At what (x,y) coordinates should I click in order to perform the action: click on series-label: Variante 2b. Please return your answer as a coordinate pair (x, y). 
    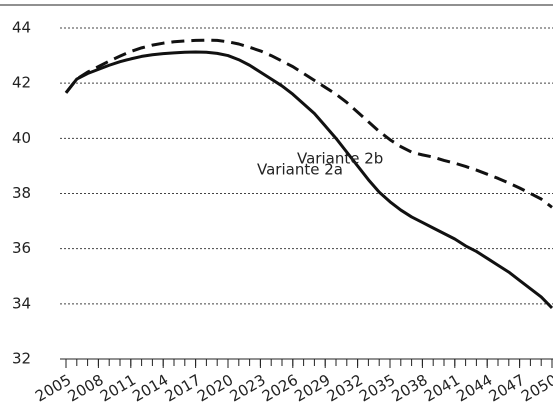
    Looking at the image, I should click on (340, 159).